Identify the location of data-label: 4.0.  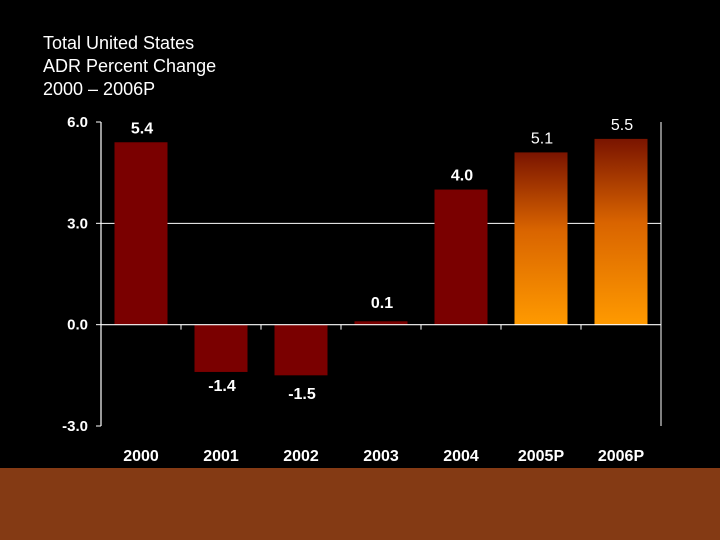
(462, 176).